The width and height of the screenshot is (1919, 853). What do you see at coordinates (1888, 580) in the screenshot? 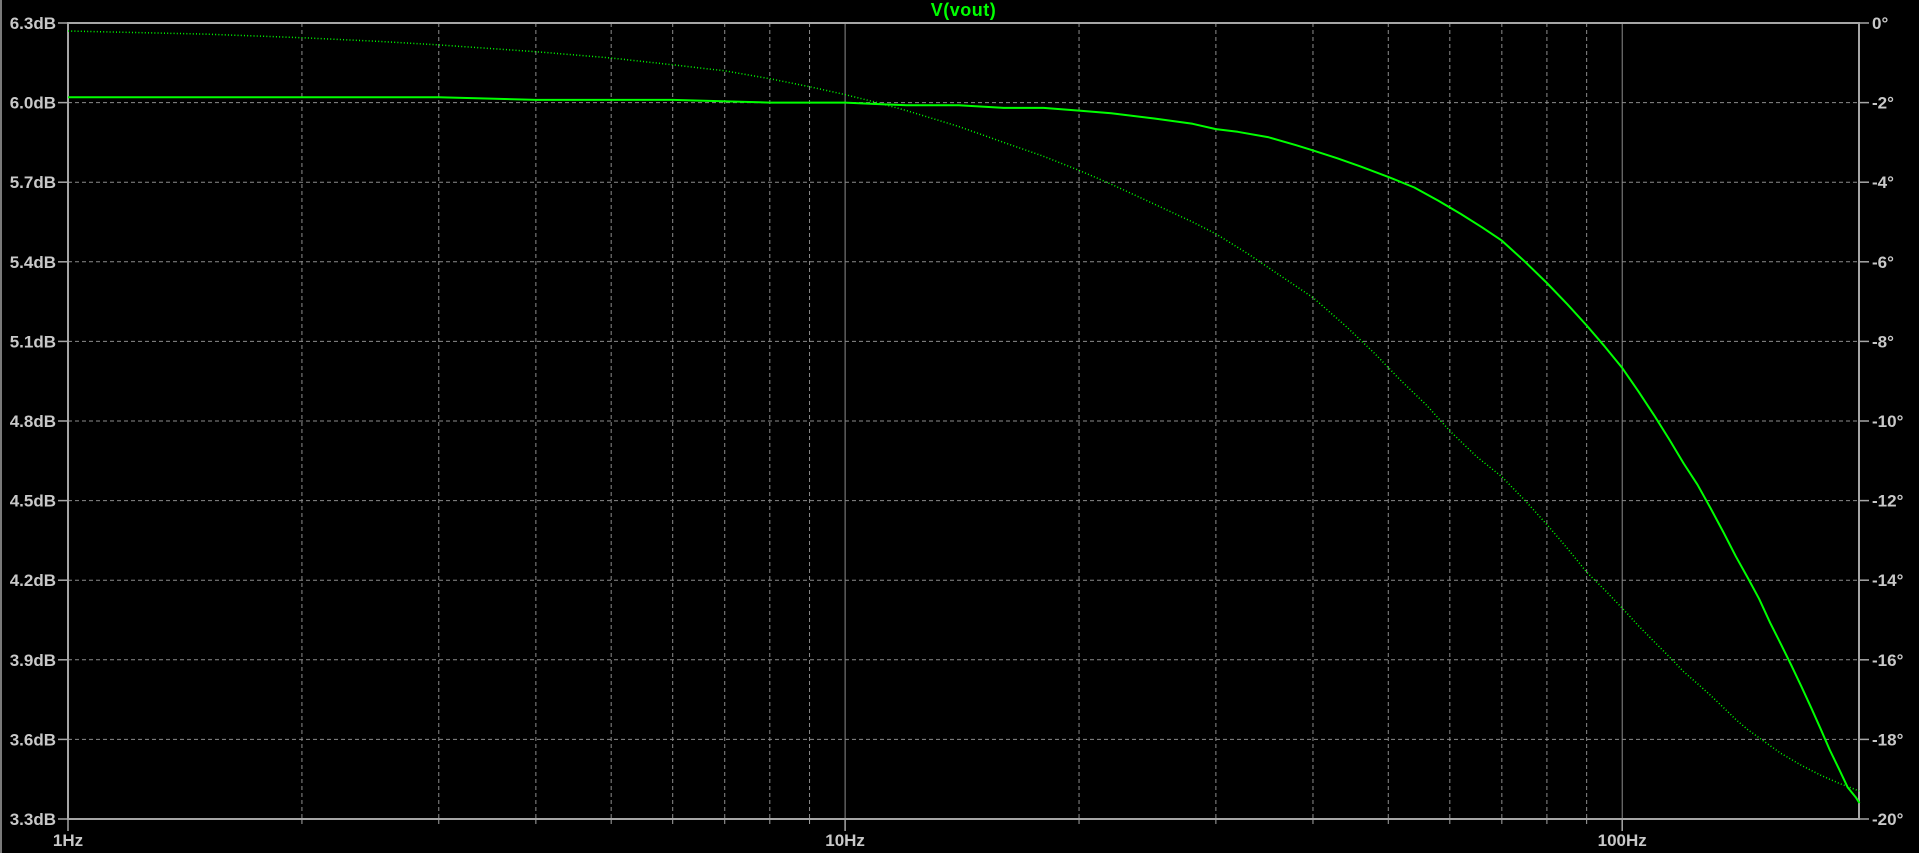
I see `y-right-tick-label: -14°` at bounding box center [1888, 580].